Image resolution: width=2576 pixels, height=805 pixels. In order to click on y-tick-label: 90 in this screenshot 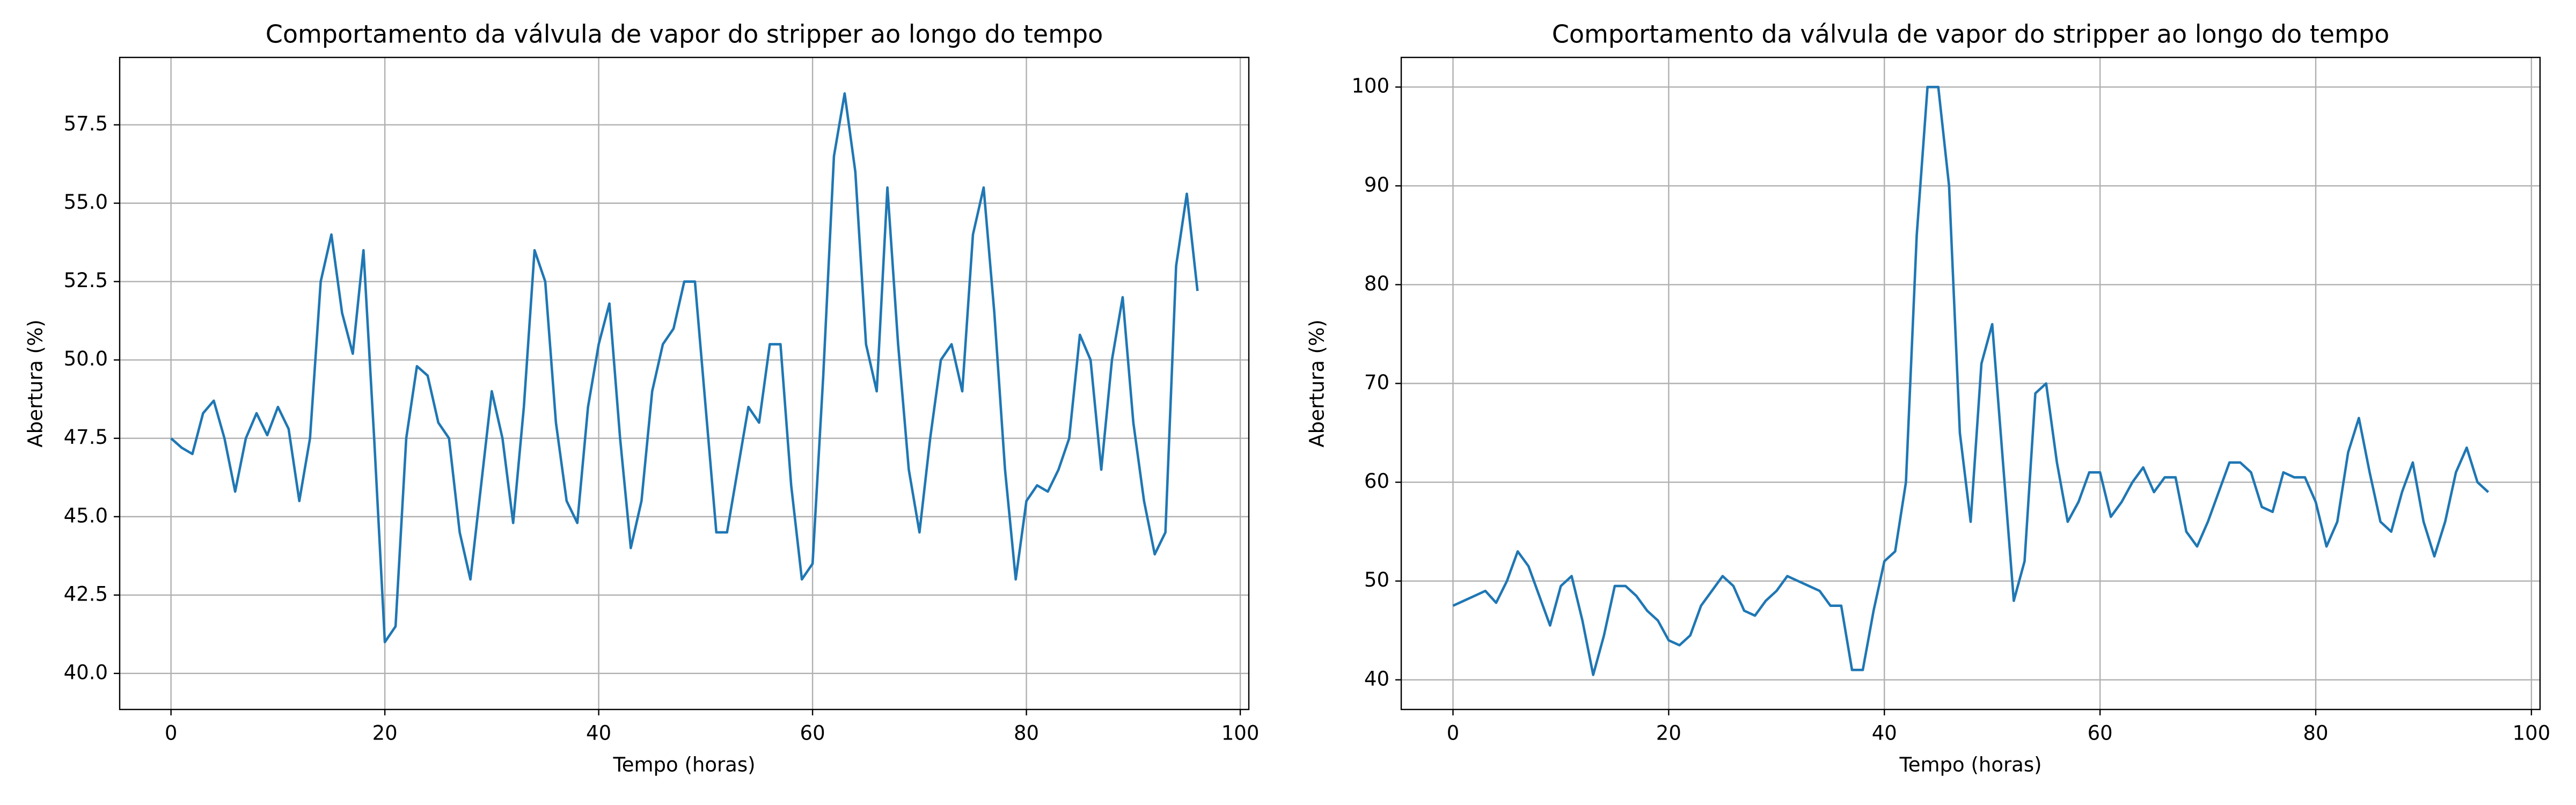, I will do `click(1376, 184)`.